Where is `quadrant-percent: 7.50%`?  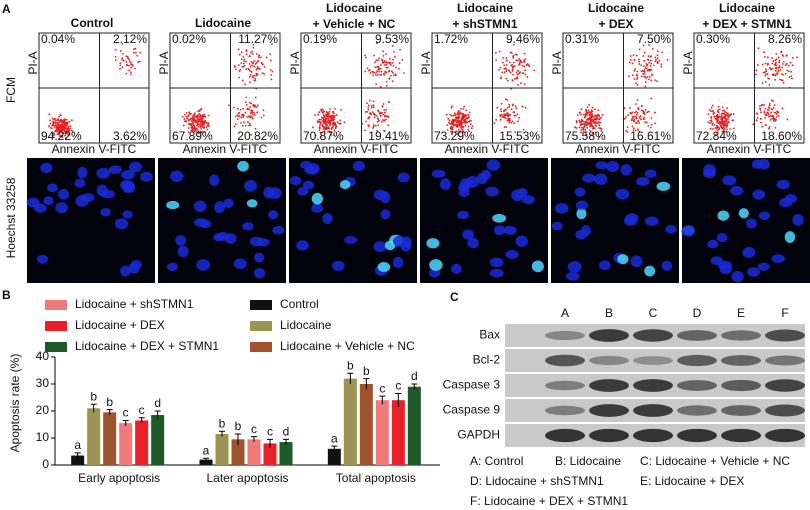
quadrant-percent: 7.50% is located at coordinates (654, 39).